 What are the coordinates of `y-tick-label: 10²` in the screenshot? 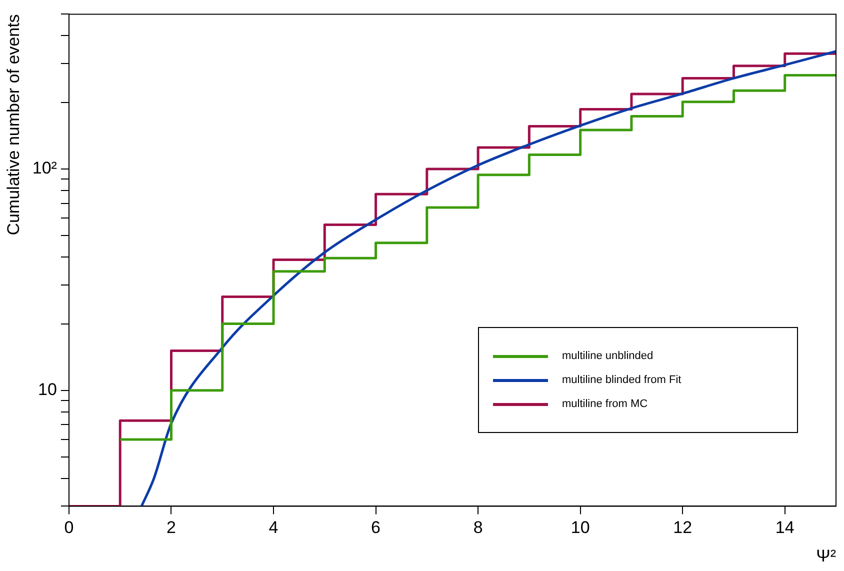 It's located at (45, 168).